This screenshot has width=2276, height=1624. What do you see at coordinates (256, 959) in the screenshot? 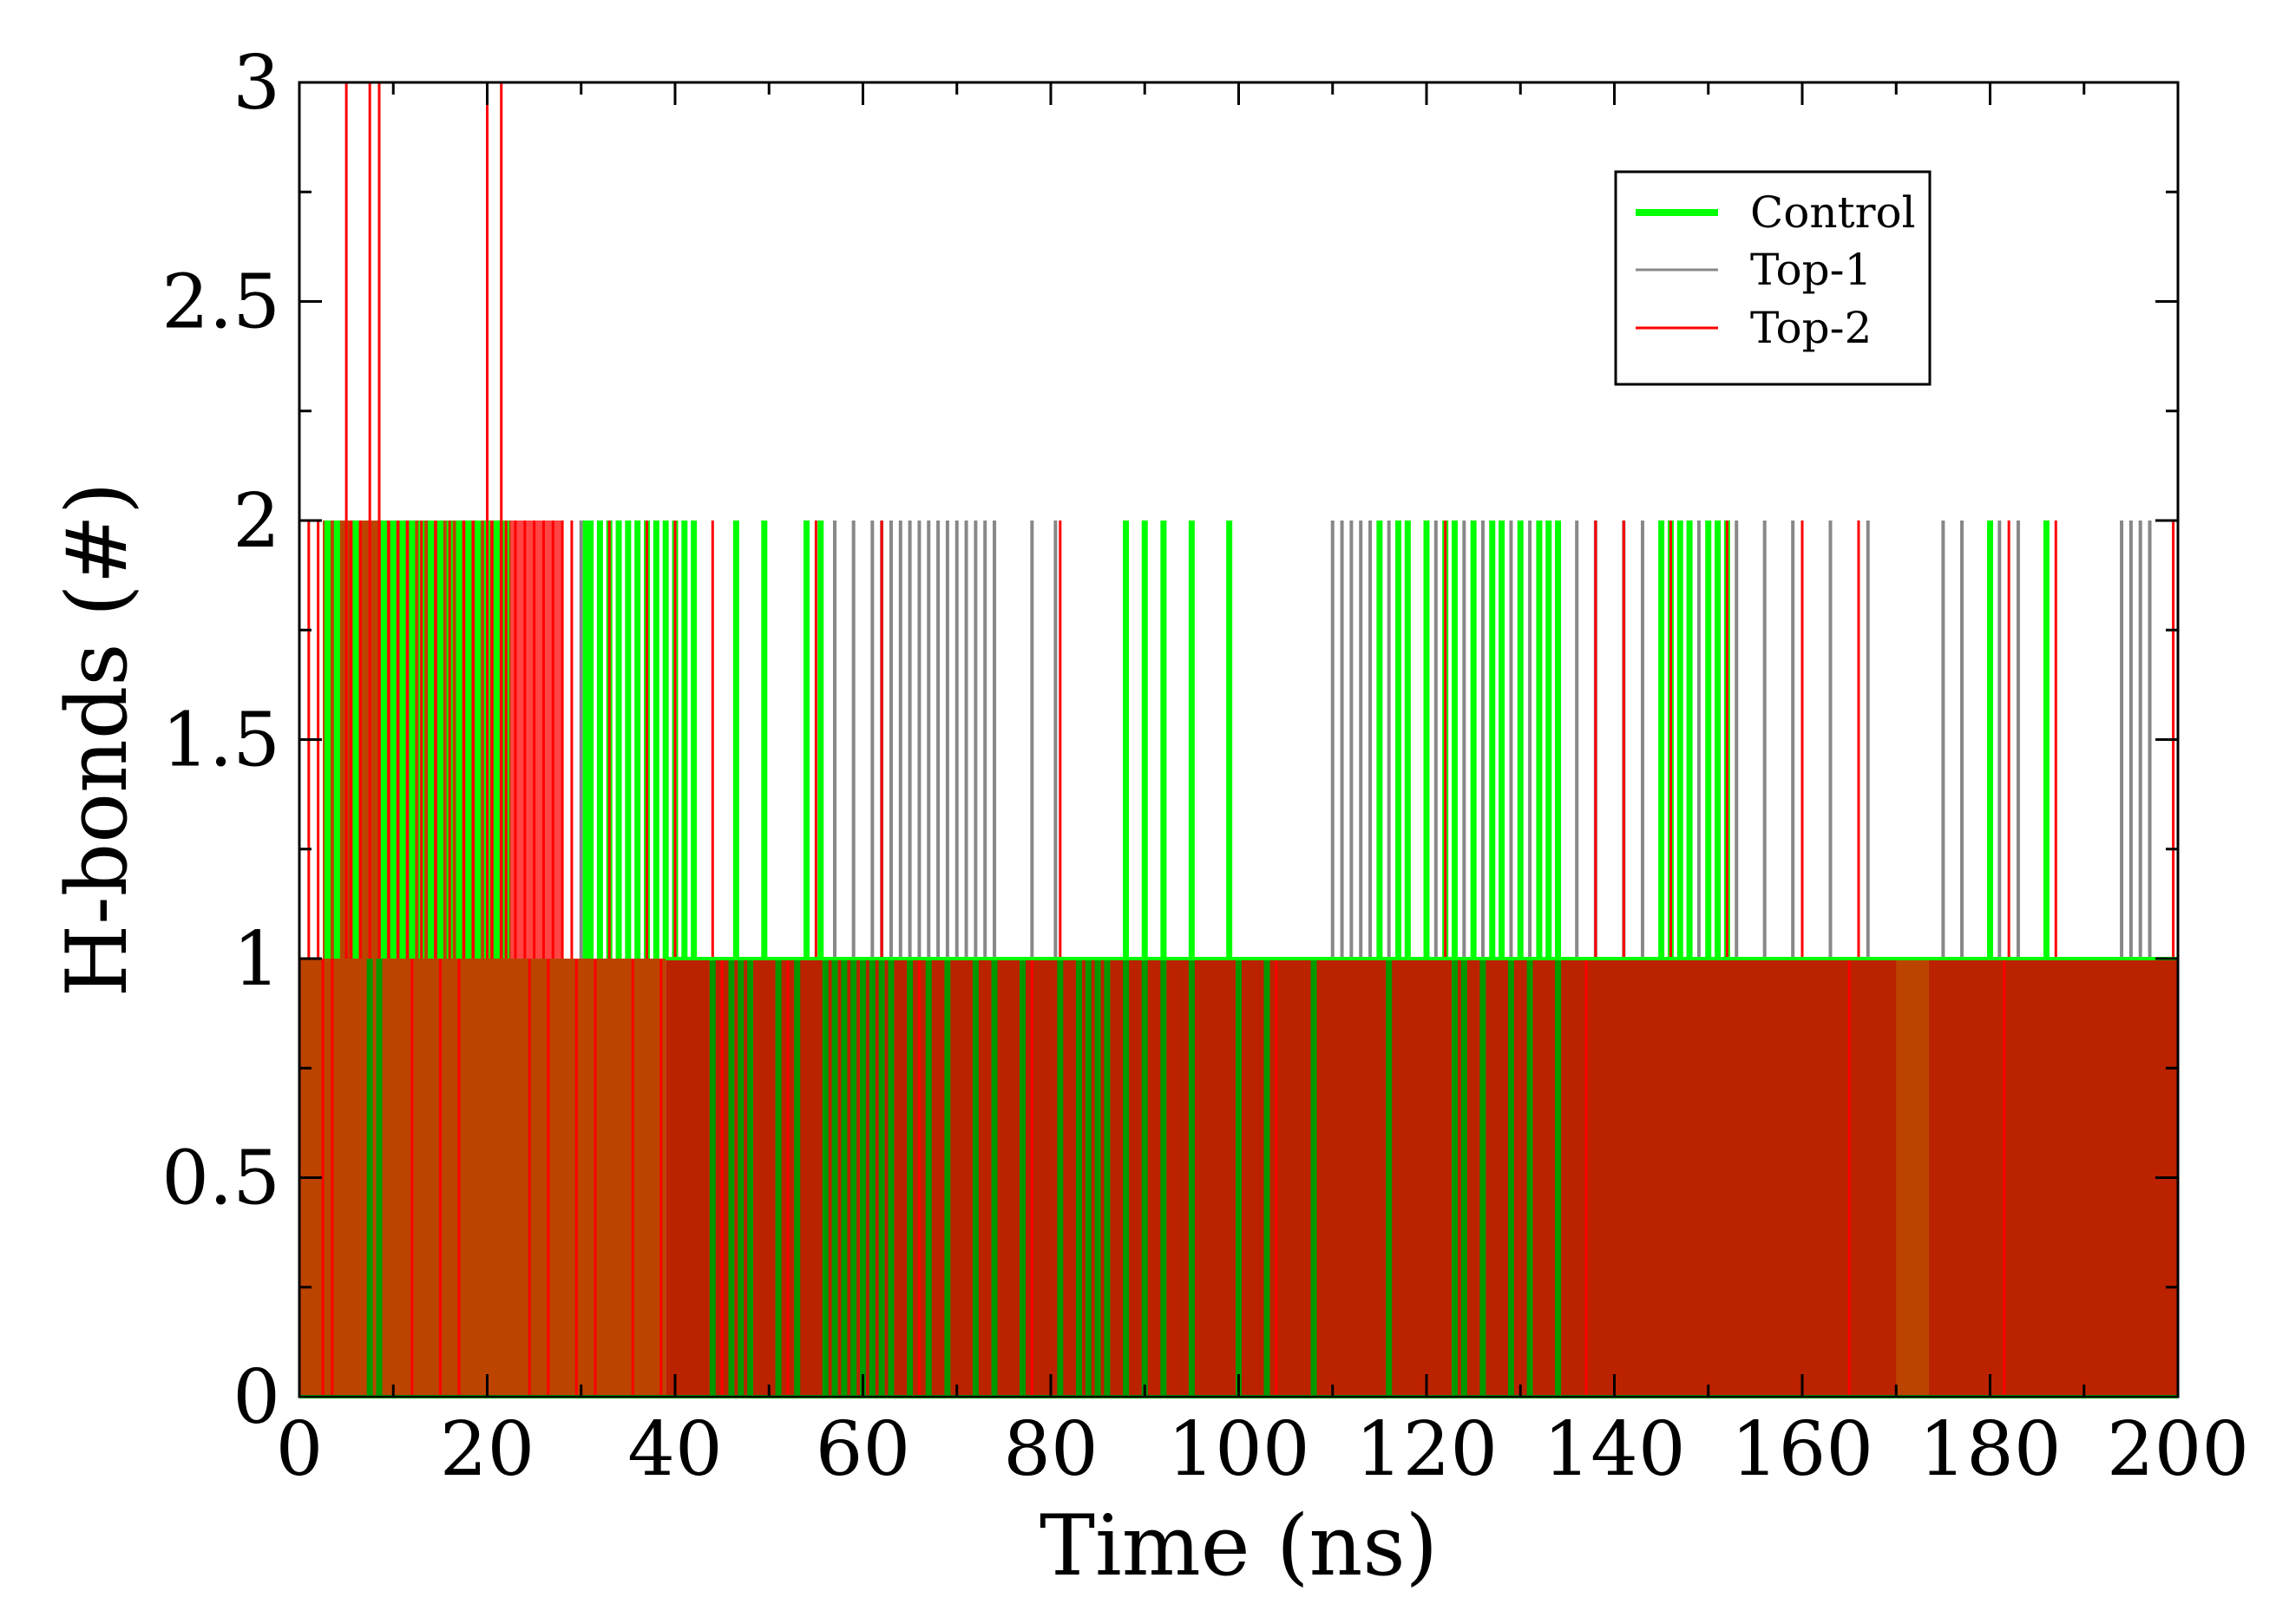
I see `y-tick-label-2: 1` at bounding box center [256, 959].